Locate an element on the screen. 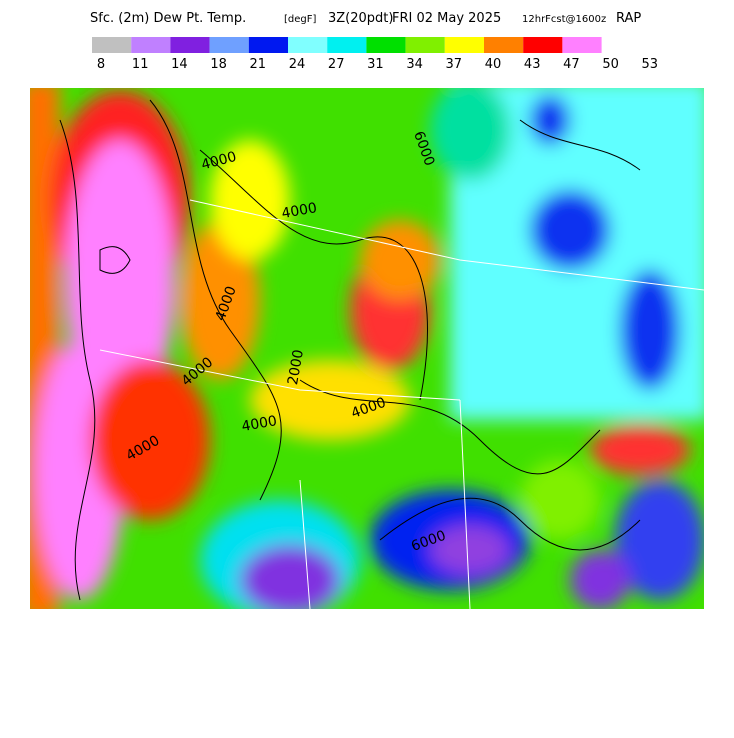 The width and height of the screenshot is (734, 738). valid-time: 3Z(20pdt) is located at coordinates (360, 18).